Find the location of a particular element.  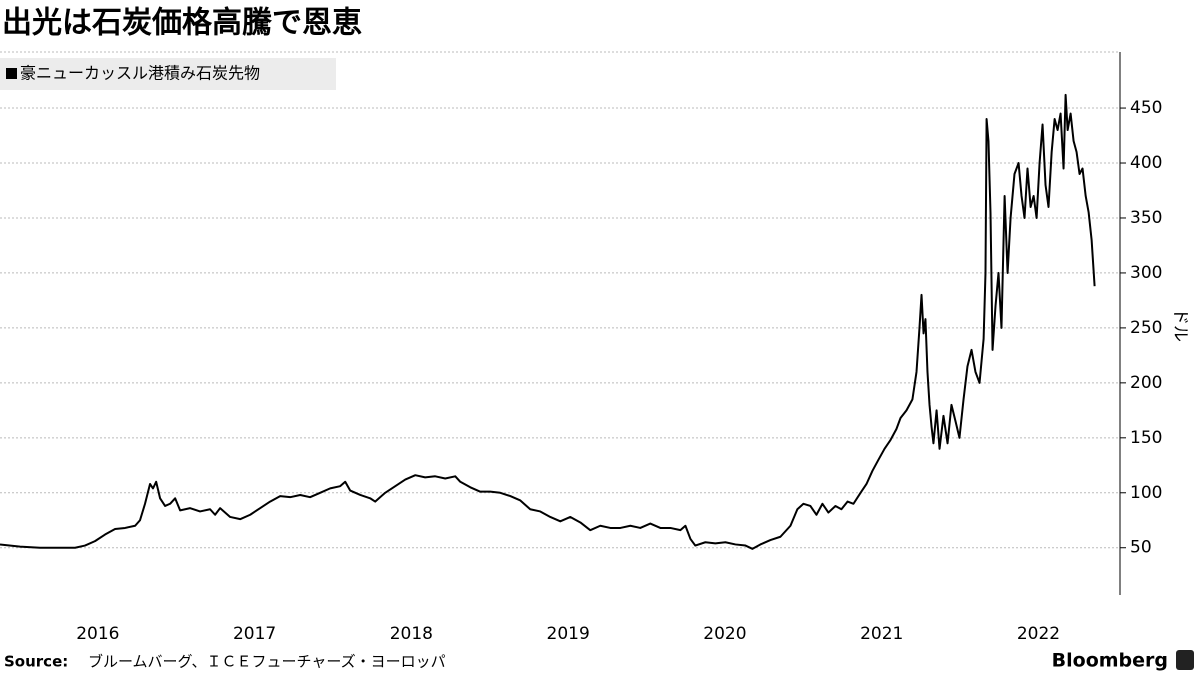

y-tick-label: 350 is located at coordinates (1146, 218).